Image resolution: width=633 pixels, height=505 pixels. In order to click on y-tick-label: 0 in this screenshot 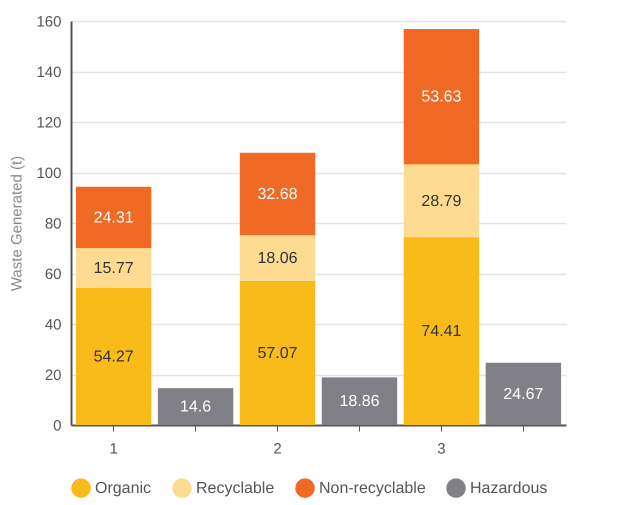, I will do `click(57, 426)`.